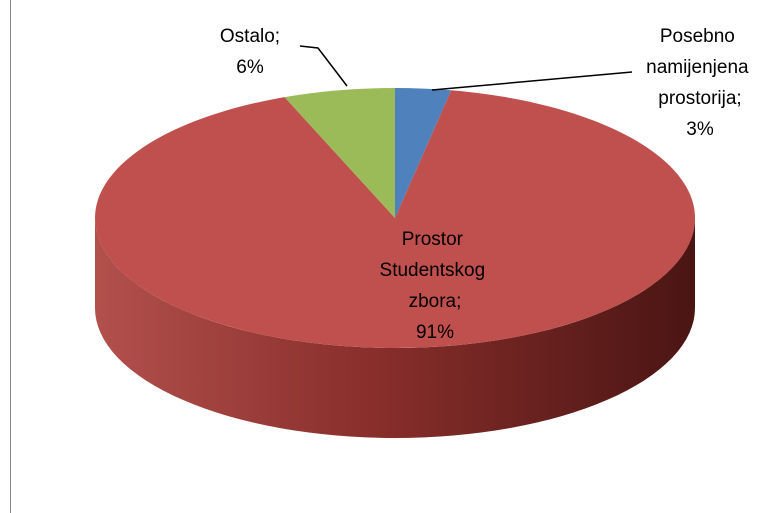 The width and height of the screenshot is (769, 513). What do you see at coordinates (250, 67) in the screenshot?
I see `value-label: 6%` at bounding box center [250, 67].